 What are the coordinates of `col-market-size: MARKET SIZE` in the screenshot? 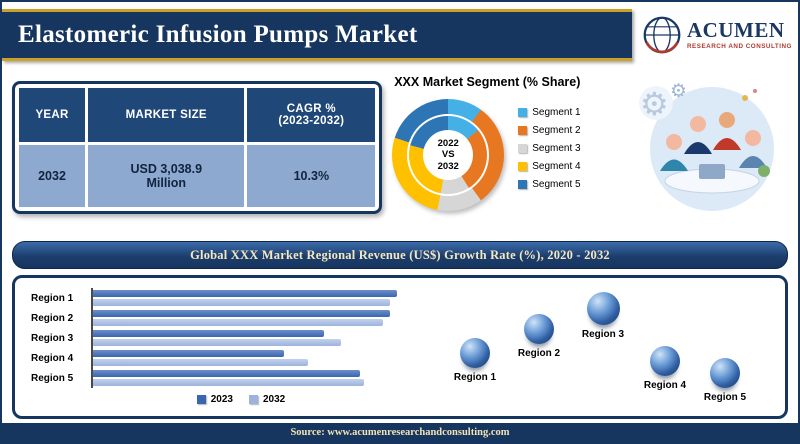 It's located at (166, 115).